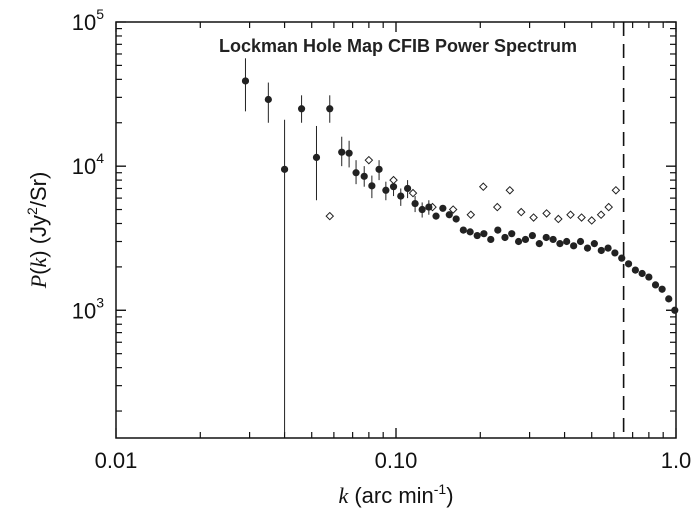 The width and height of the screenshot is (693, 514). I want to click on y-tick-label: 10³, so click(88, 308).